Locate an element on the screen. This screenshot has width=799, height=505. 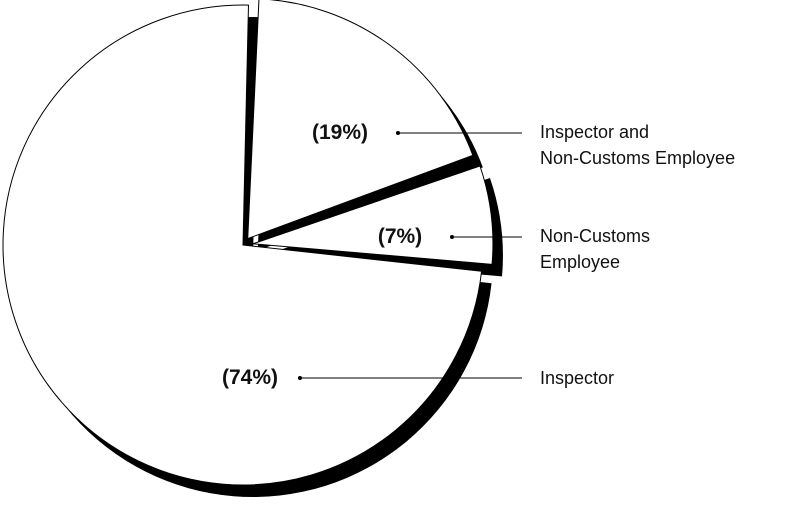
value-label: (74%) is located at coordinates (250, 377).